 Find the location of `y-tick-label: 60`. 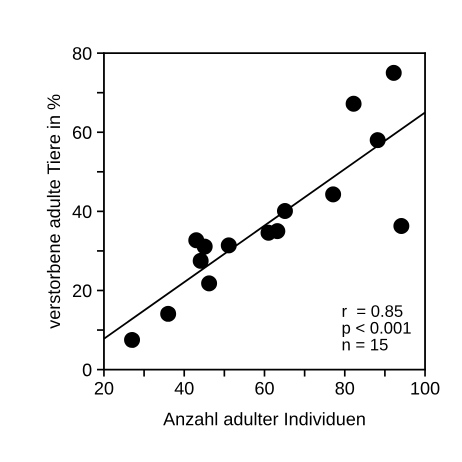

y-tick-label: 60 is located at coordinates (82, 132).